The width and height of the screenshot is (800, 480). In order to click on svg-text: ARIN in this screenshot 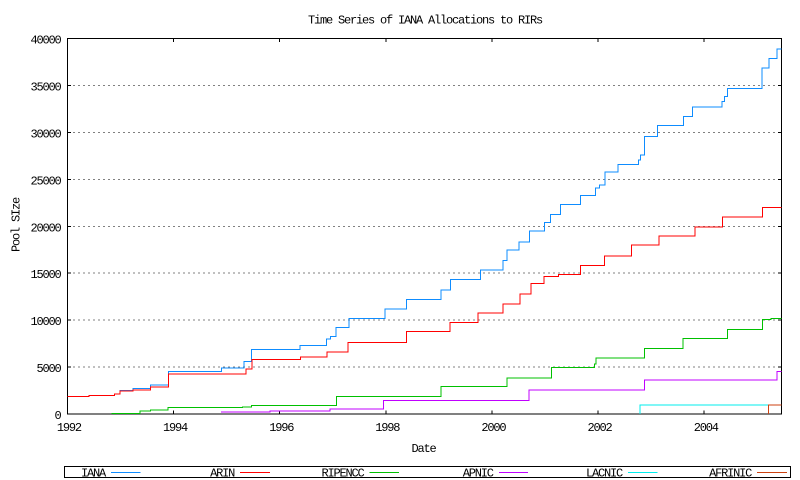, I will do `click(222, 473)`.